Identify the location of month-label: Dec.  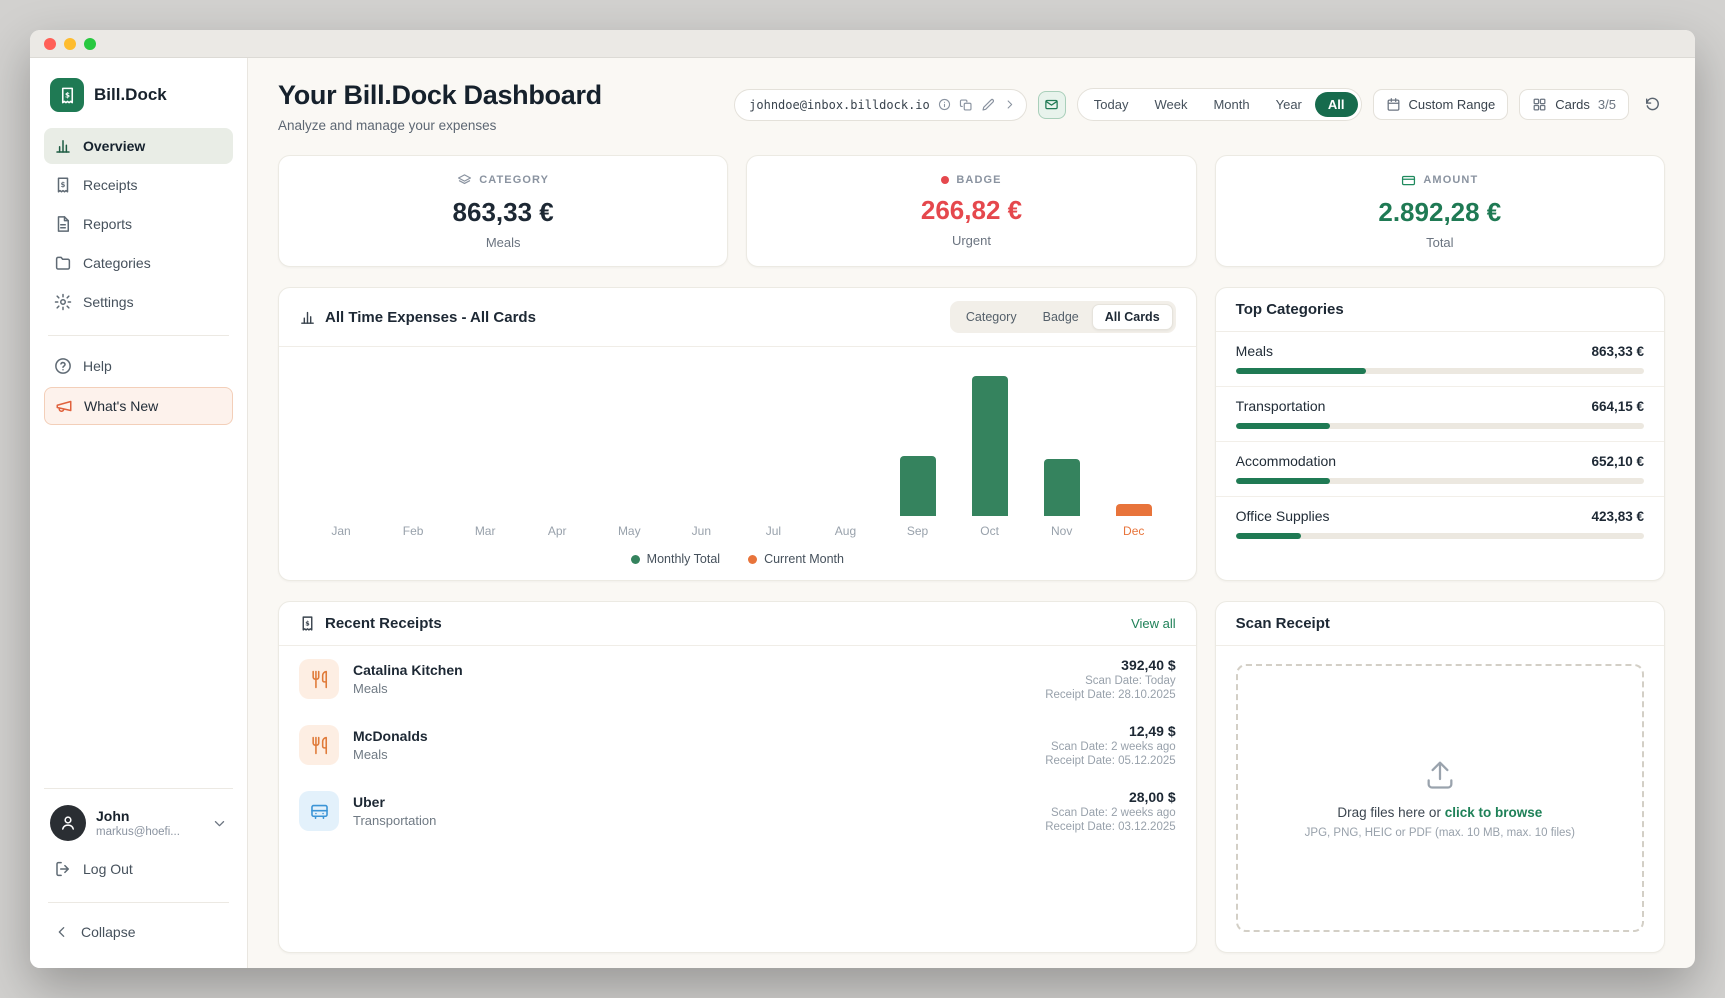
(1134, 531).